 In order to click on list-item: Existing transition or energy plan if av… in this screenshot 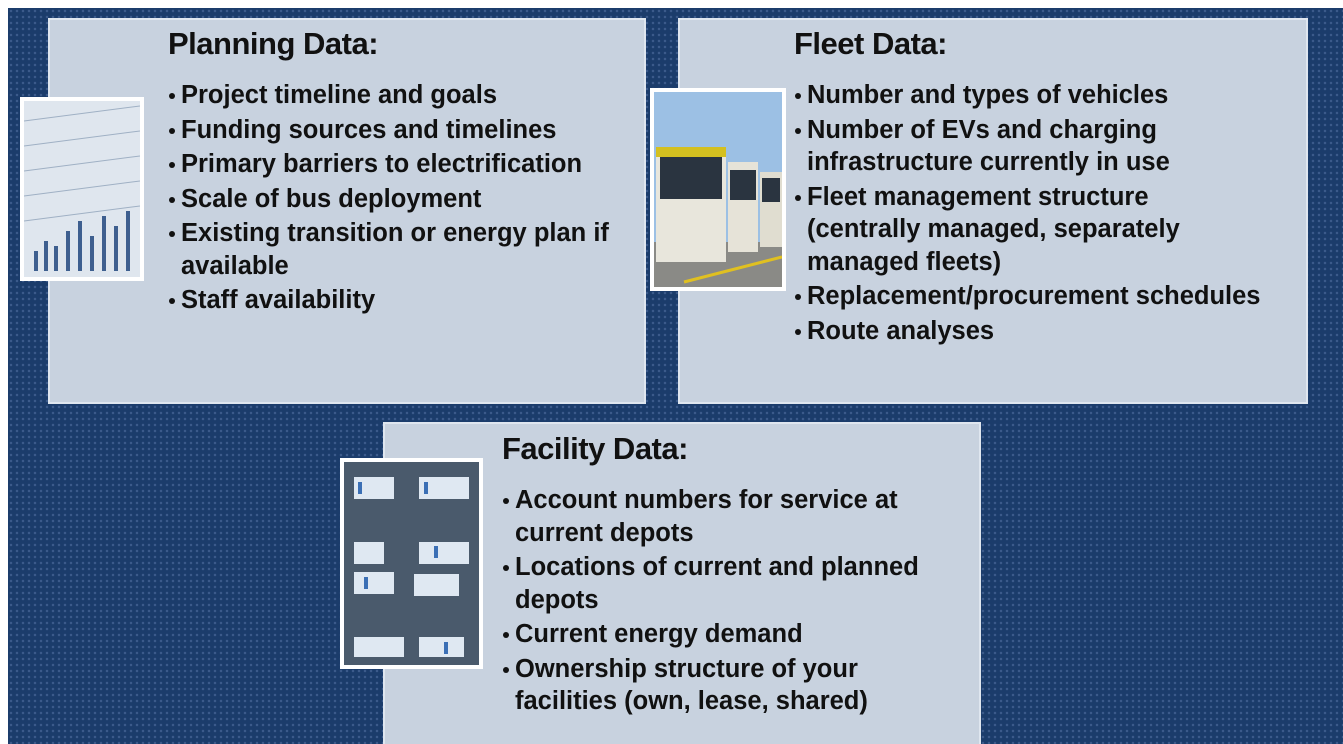, I will do `click(407, 249)`.